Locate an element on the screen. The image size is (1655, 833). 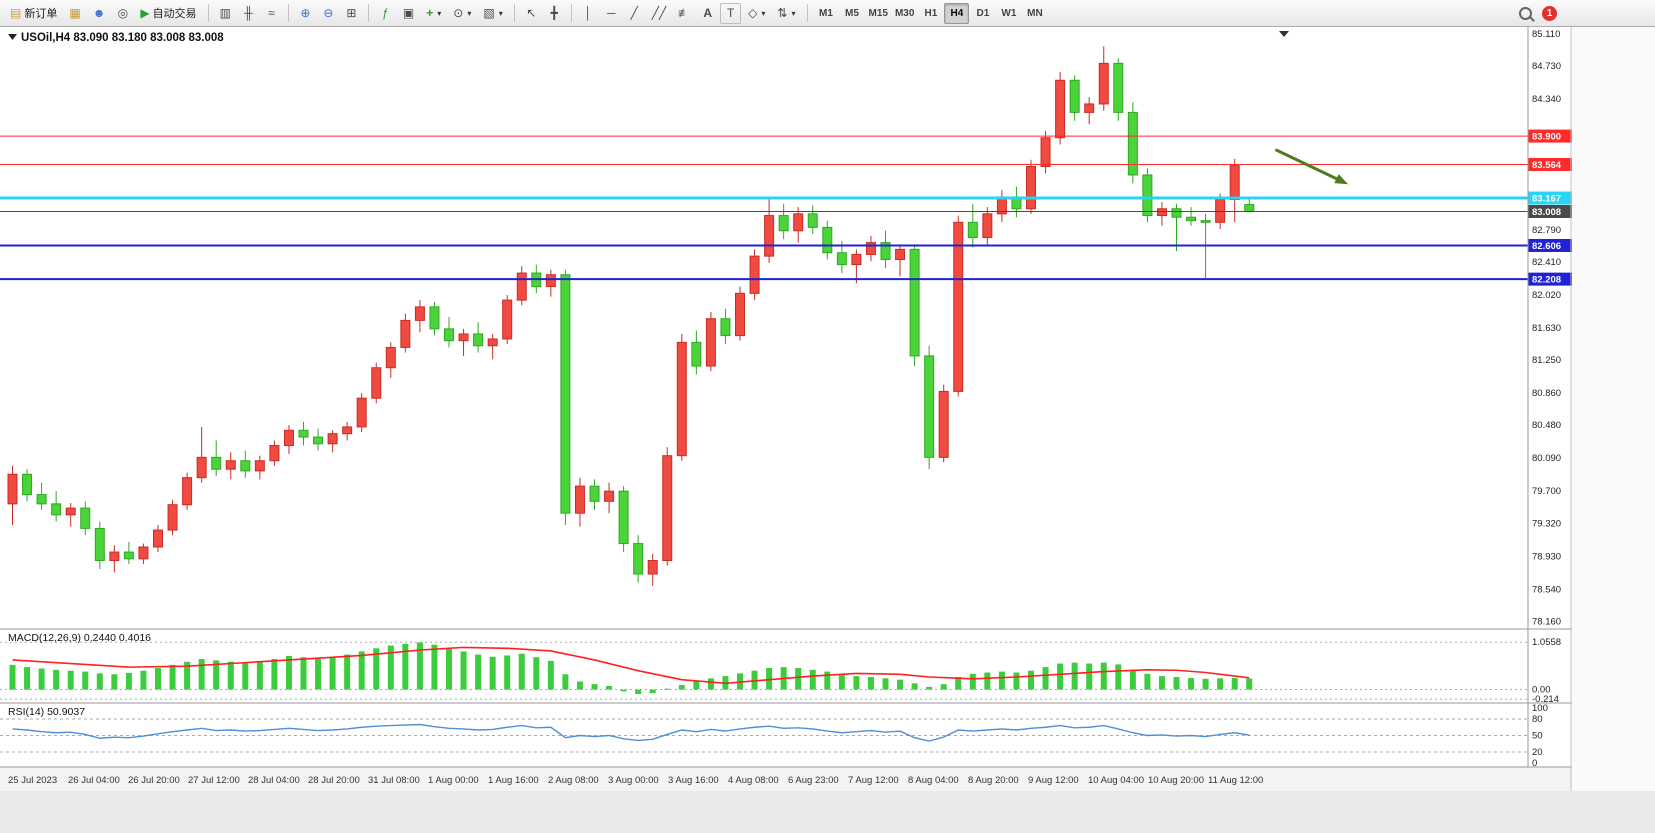
line-chart-button: ≈ is located at coordinates (271, 13).